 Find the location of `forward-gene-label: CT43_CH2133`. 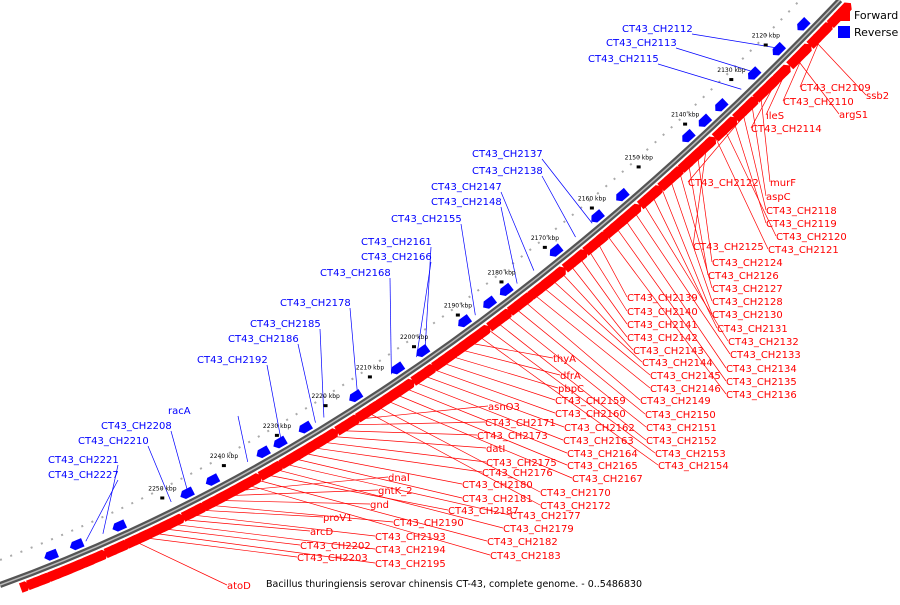

forward-gene-label: CT43_CH2133 is located at coordinates (765, 355).